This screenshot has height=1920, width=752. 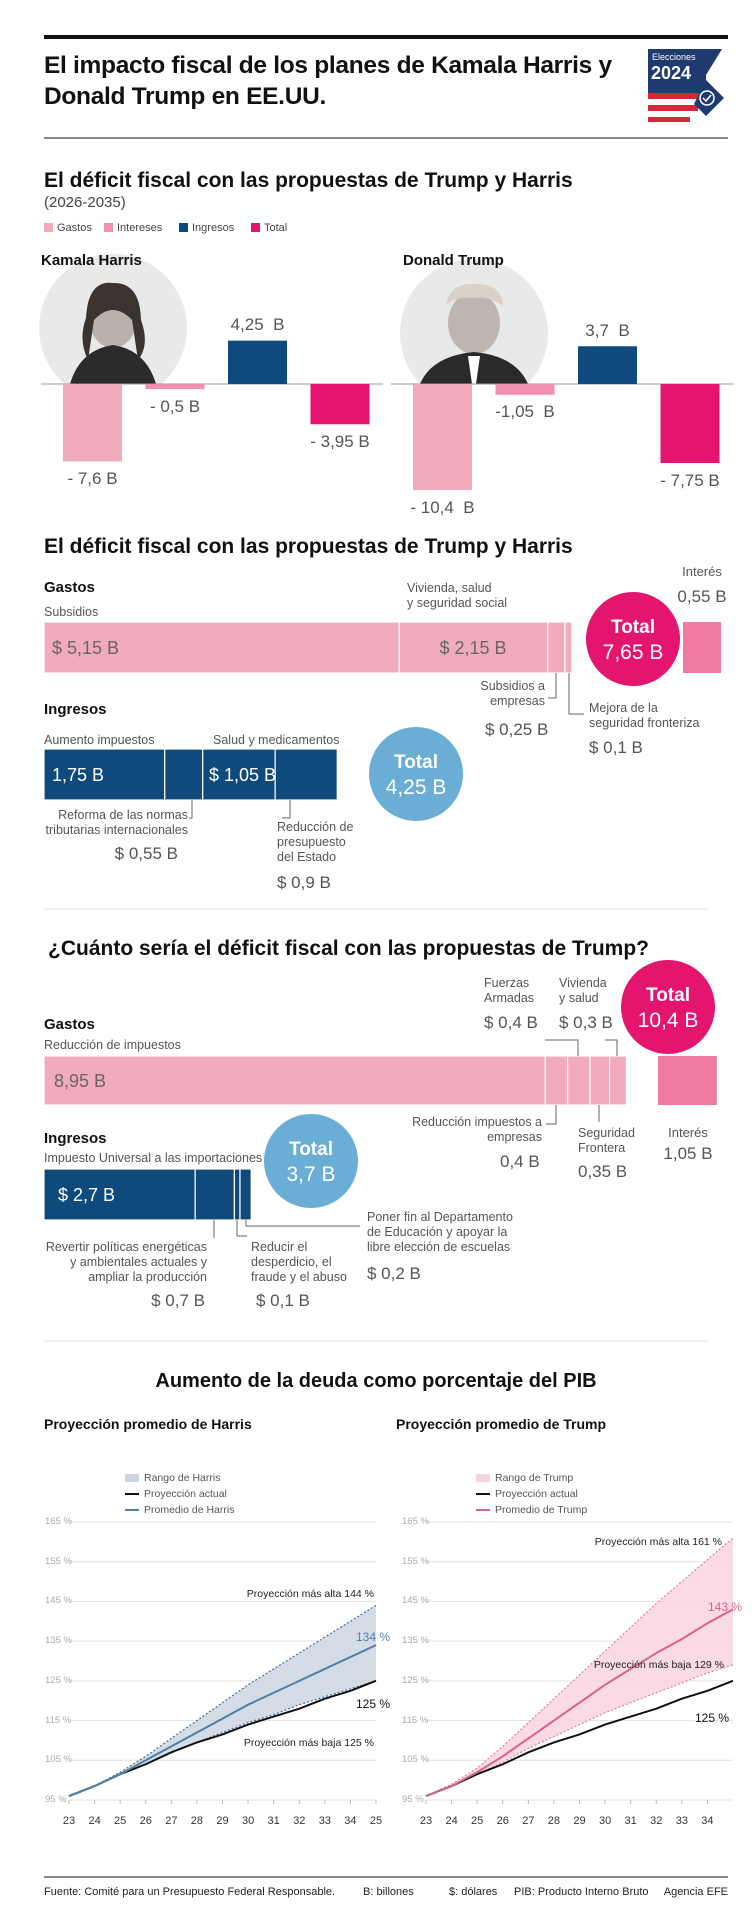 I want to click on legend-label: Total, so click(x=276, y=227).